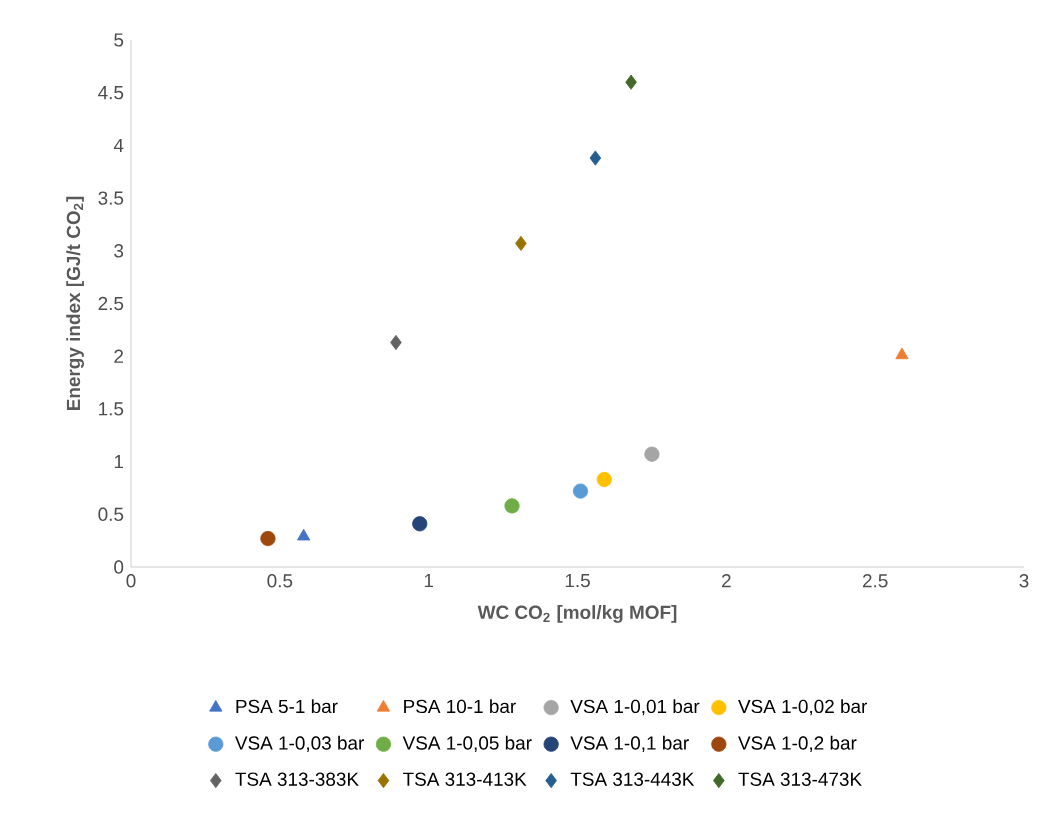 The image size is (1049, 823). What do you see at coordinates (632, 779) in the screenshot?
I see `legend-label: TSA 313-443K` at bounding box center [632, 779].